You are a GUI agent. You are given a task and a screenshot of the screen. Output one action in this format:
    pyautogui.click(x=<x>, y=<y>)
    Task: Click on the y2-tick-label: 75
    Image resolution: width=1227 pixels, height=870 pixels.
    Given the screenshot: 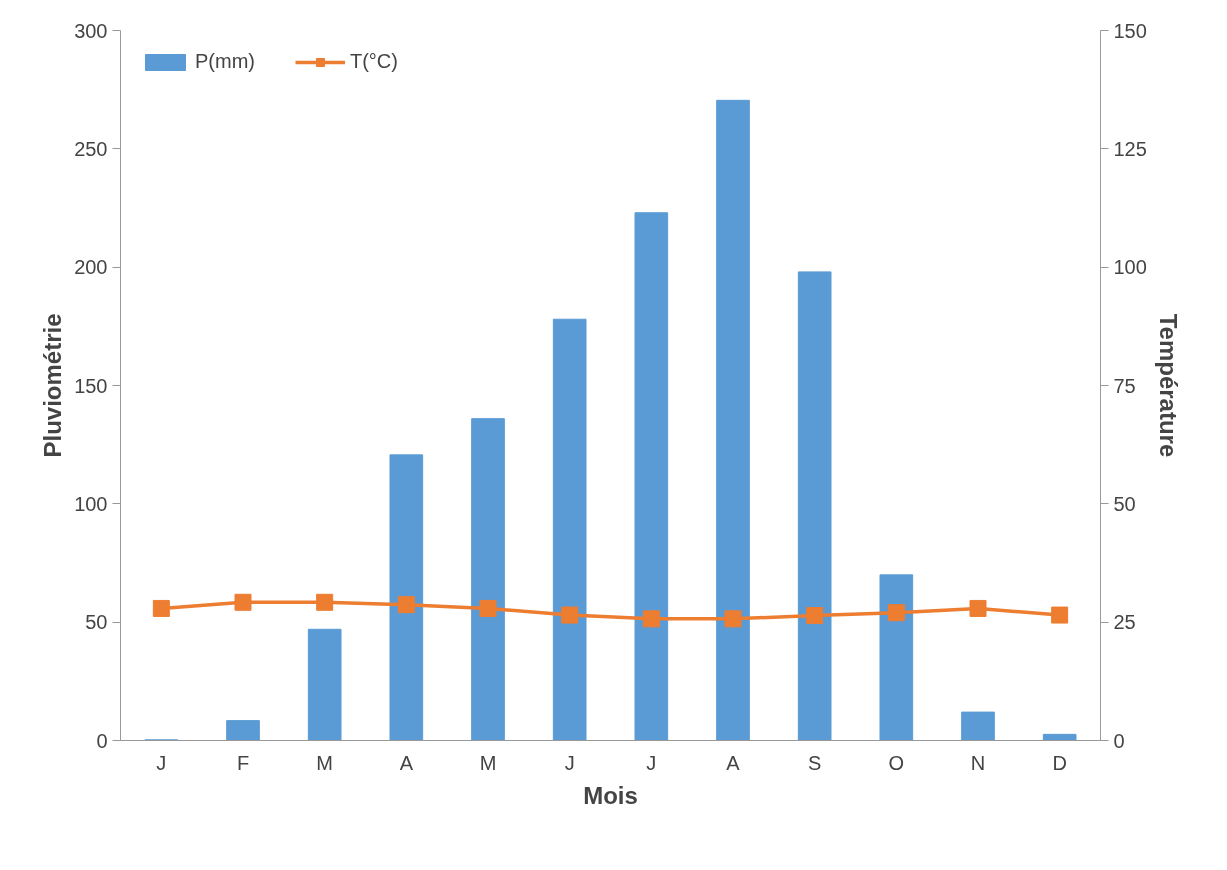 What is the action you would take?
    pyautogui.click(x=1124, y=385)
    